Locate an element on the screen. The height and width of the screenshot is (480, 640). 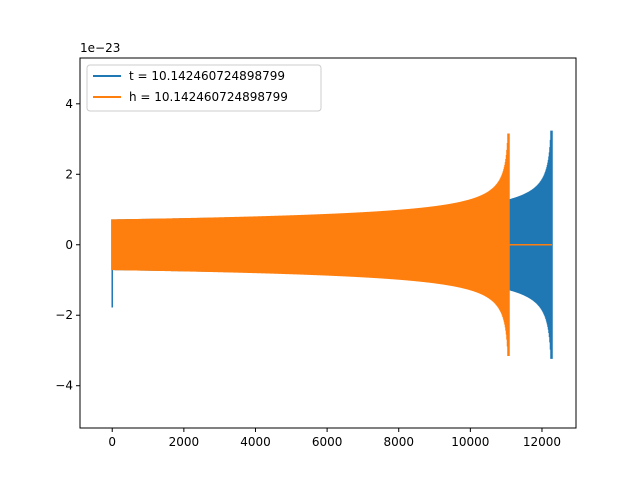
y-tick-label: 4 is located at coordinates (69, 104).